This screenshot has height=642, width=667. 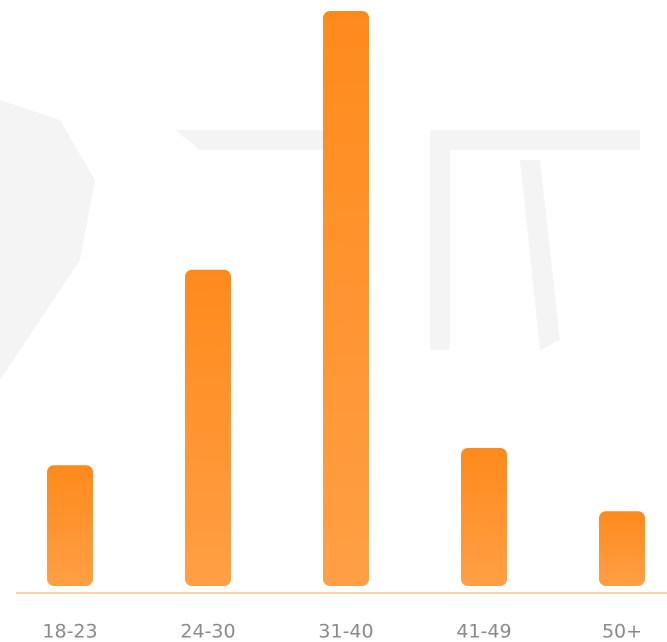 I want to click on x-tick-label: 24-30, so click(x=207, y=631).